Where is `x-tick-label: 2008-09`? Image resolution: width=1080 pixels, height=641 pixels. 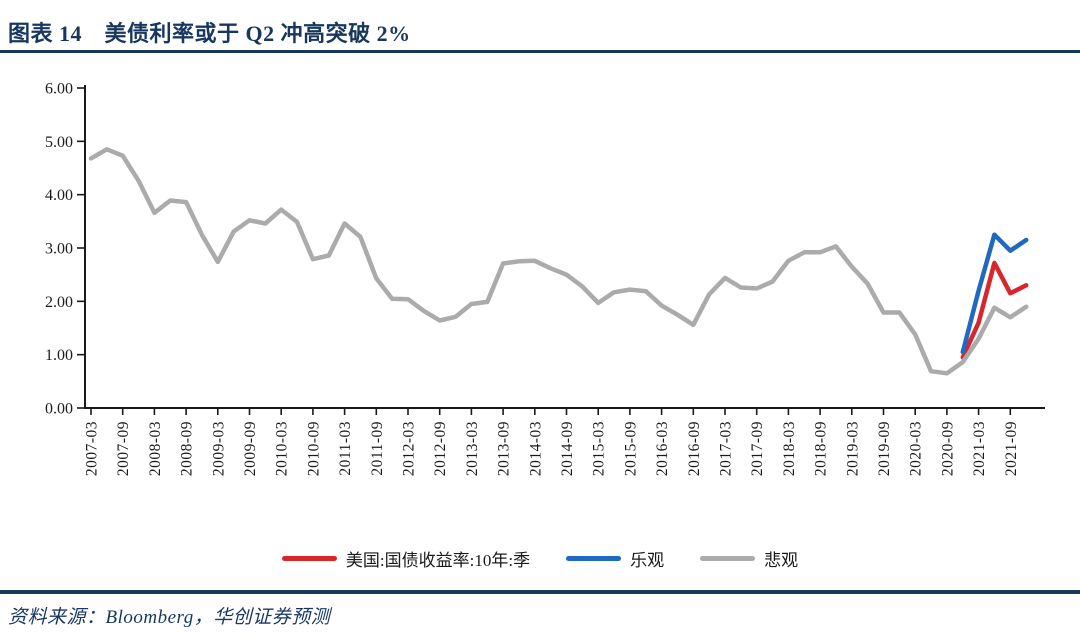 x-tick-label: 2008-09 is located at coordinates (187, 448).